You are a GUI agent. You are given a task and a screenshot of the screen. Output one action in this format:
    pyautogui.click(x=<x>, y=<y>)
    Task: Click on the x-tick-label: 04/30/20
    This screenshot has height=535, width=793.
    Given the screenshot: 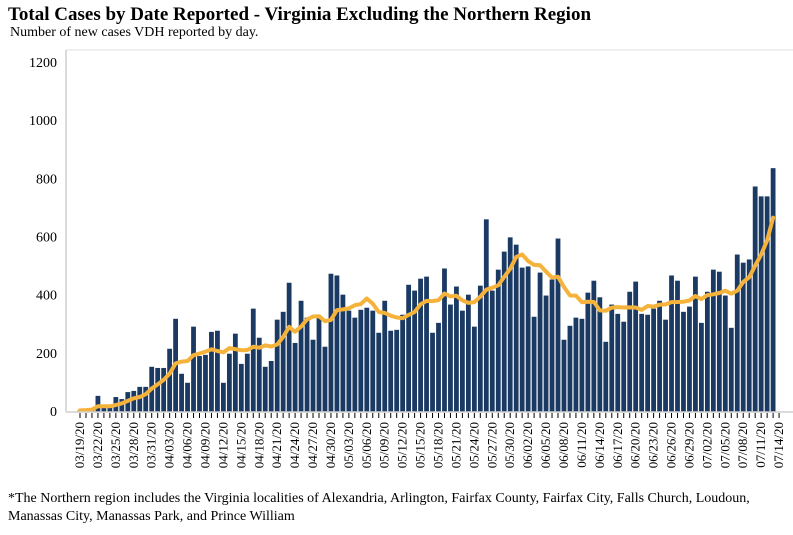 What is the action you would take?
    pyautogui.click(x=330, y=445)
    